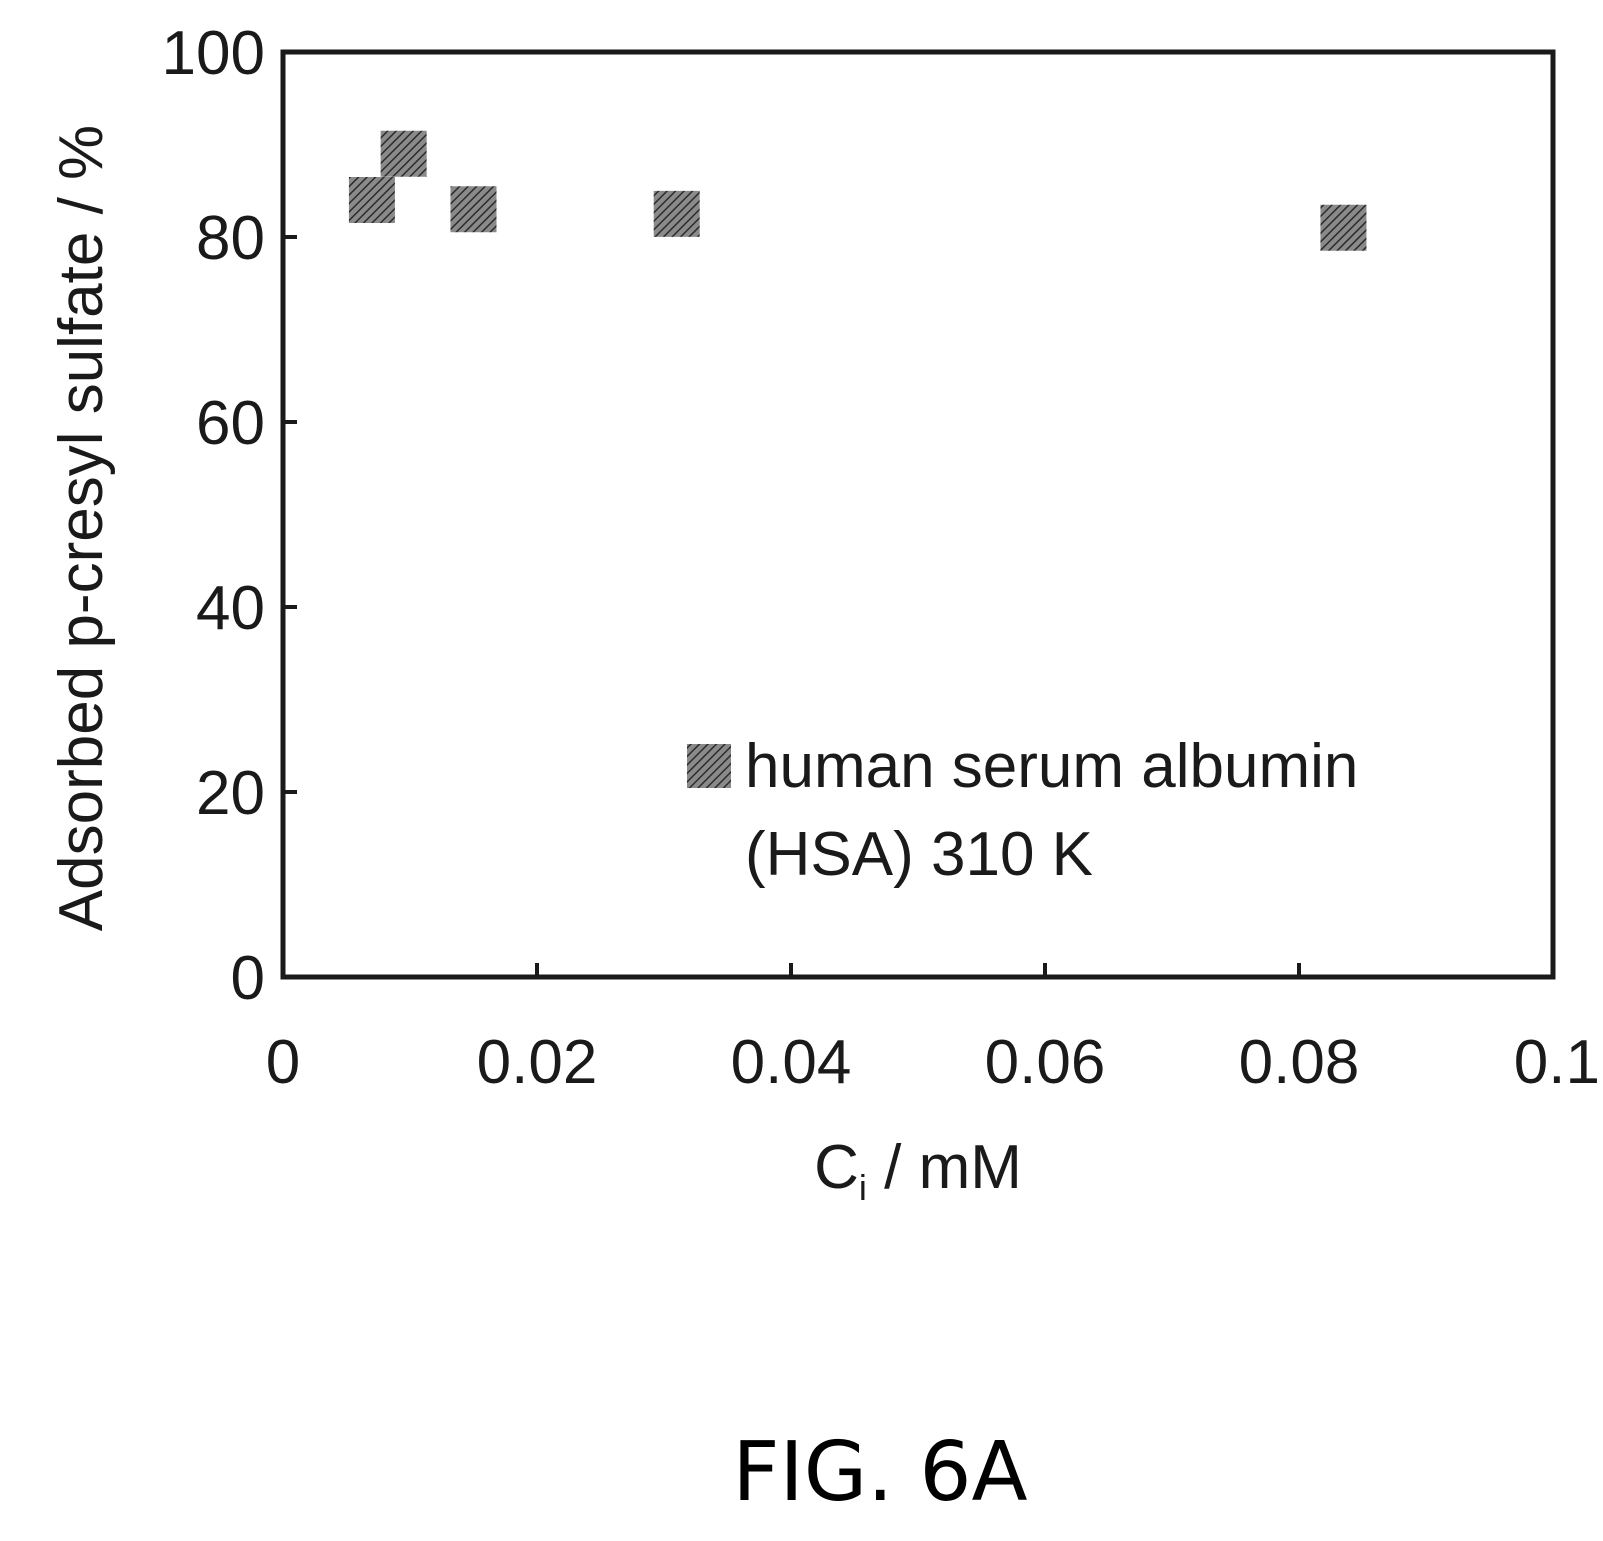 This screenshot has height=1541, width=1603. Describe the element at coordinates (248, 978) in the screenshot. I see `y-tick-label: 0` at that location.